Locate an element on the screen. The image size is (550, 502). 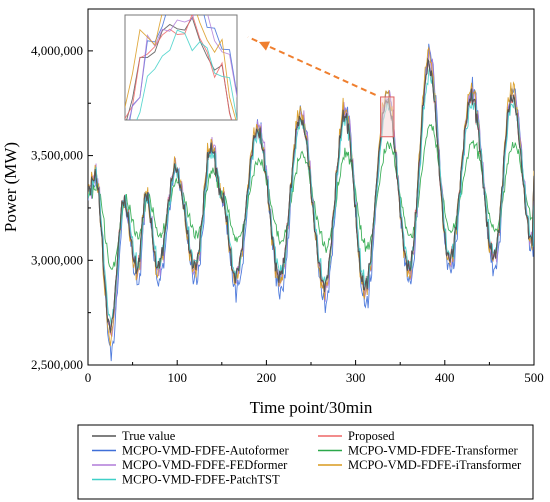
zoom-arrowhead is located at coordinates (264, 46).